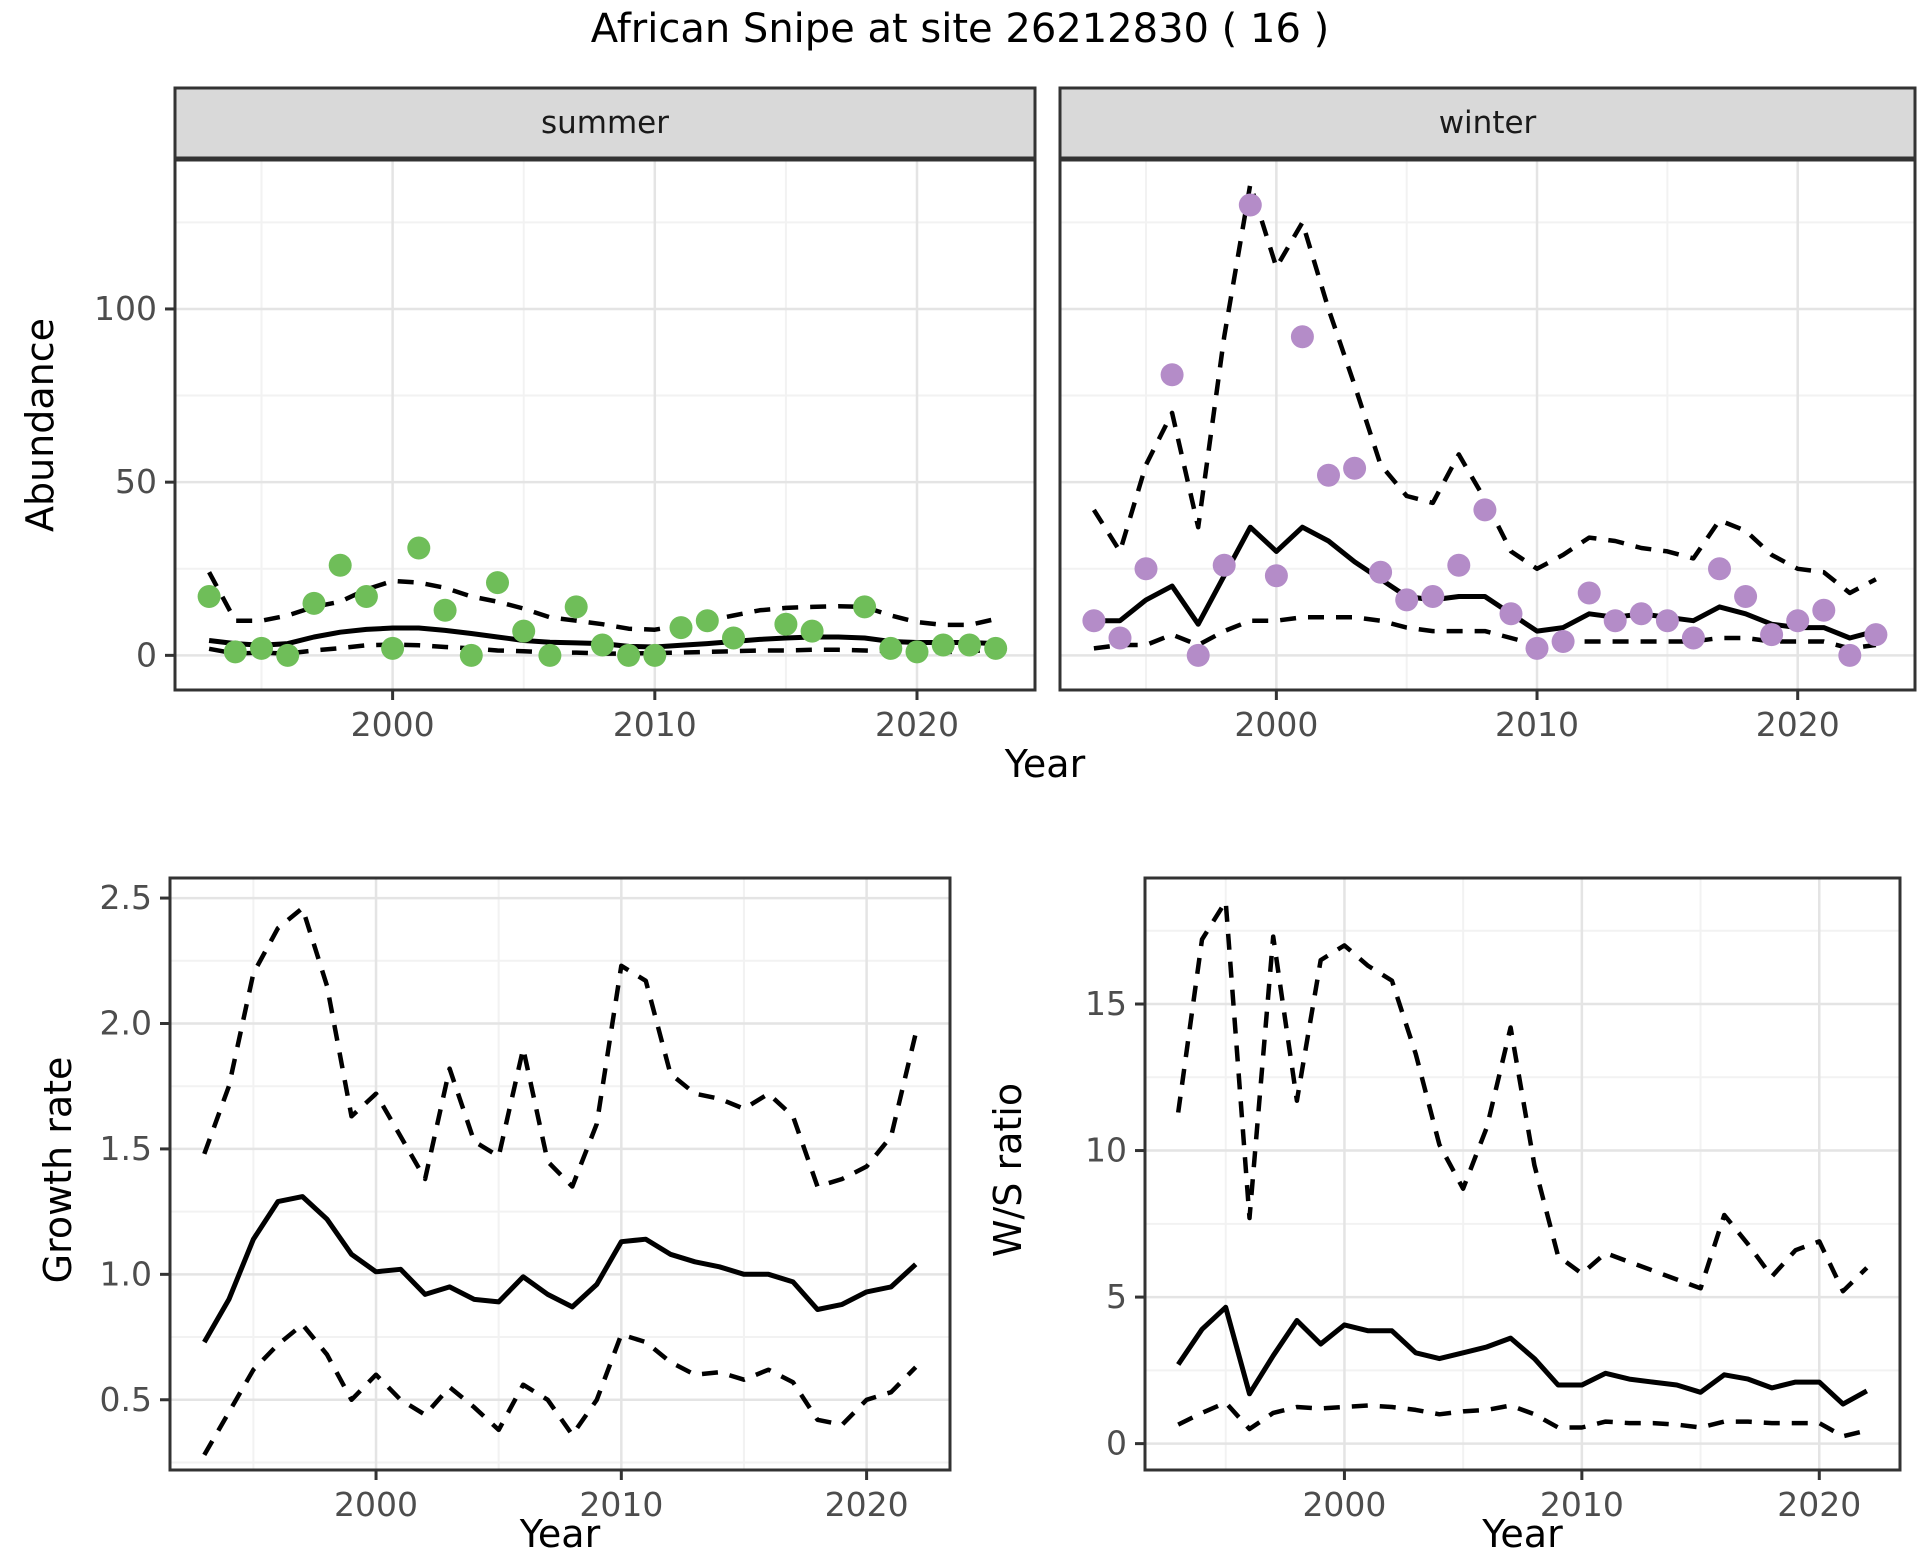  Describe the element at coordinates (1116, 1296) in the screenshot. I see `y-tick-label: 5` at that location.